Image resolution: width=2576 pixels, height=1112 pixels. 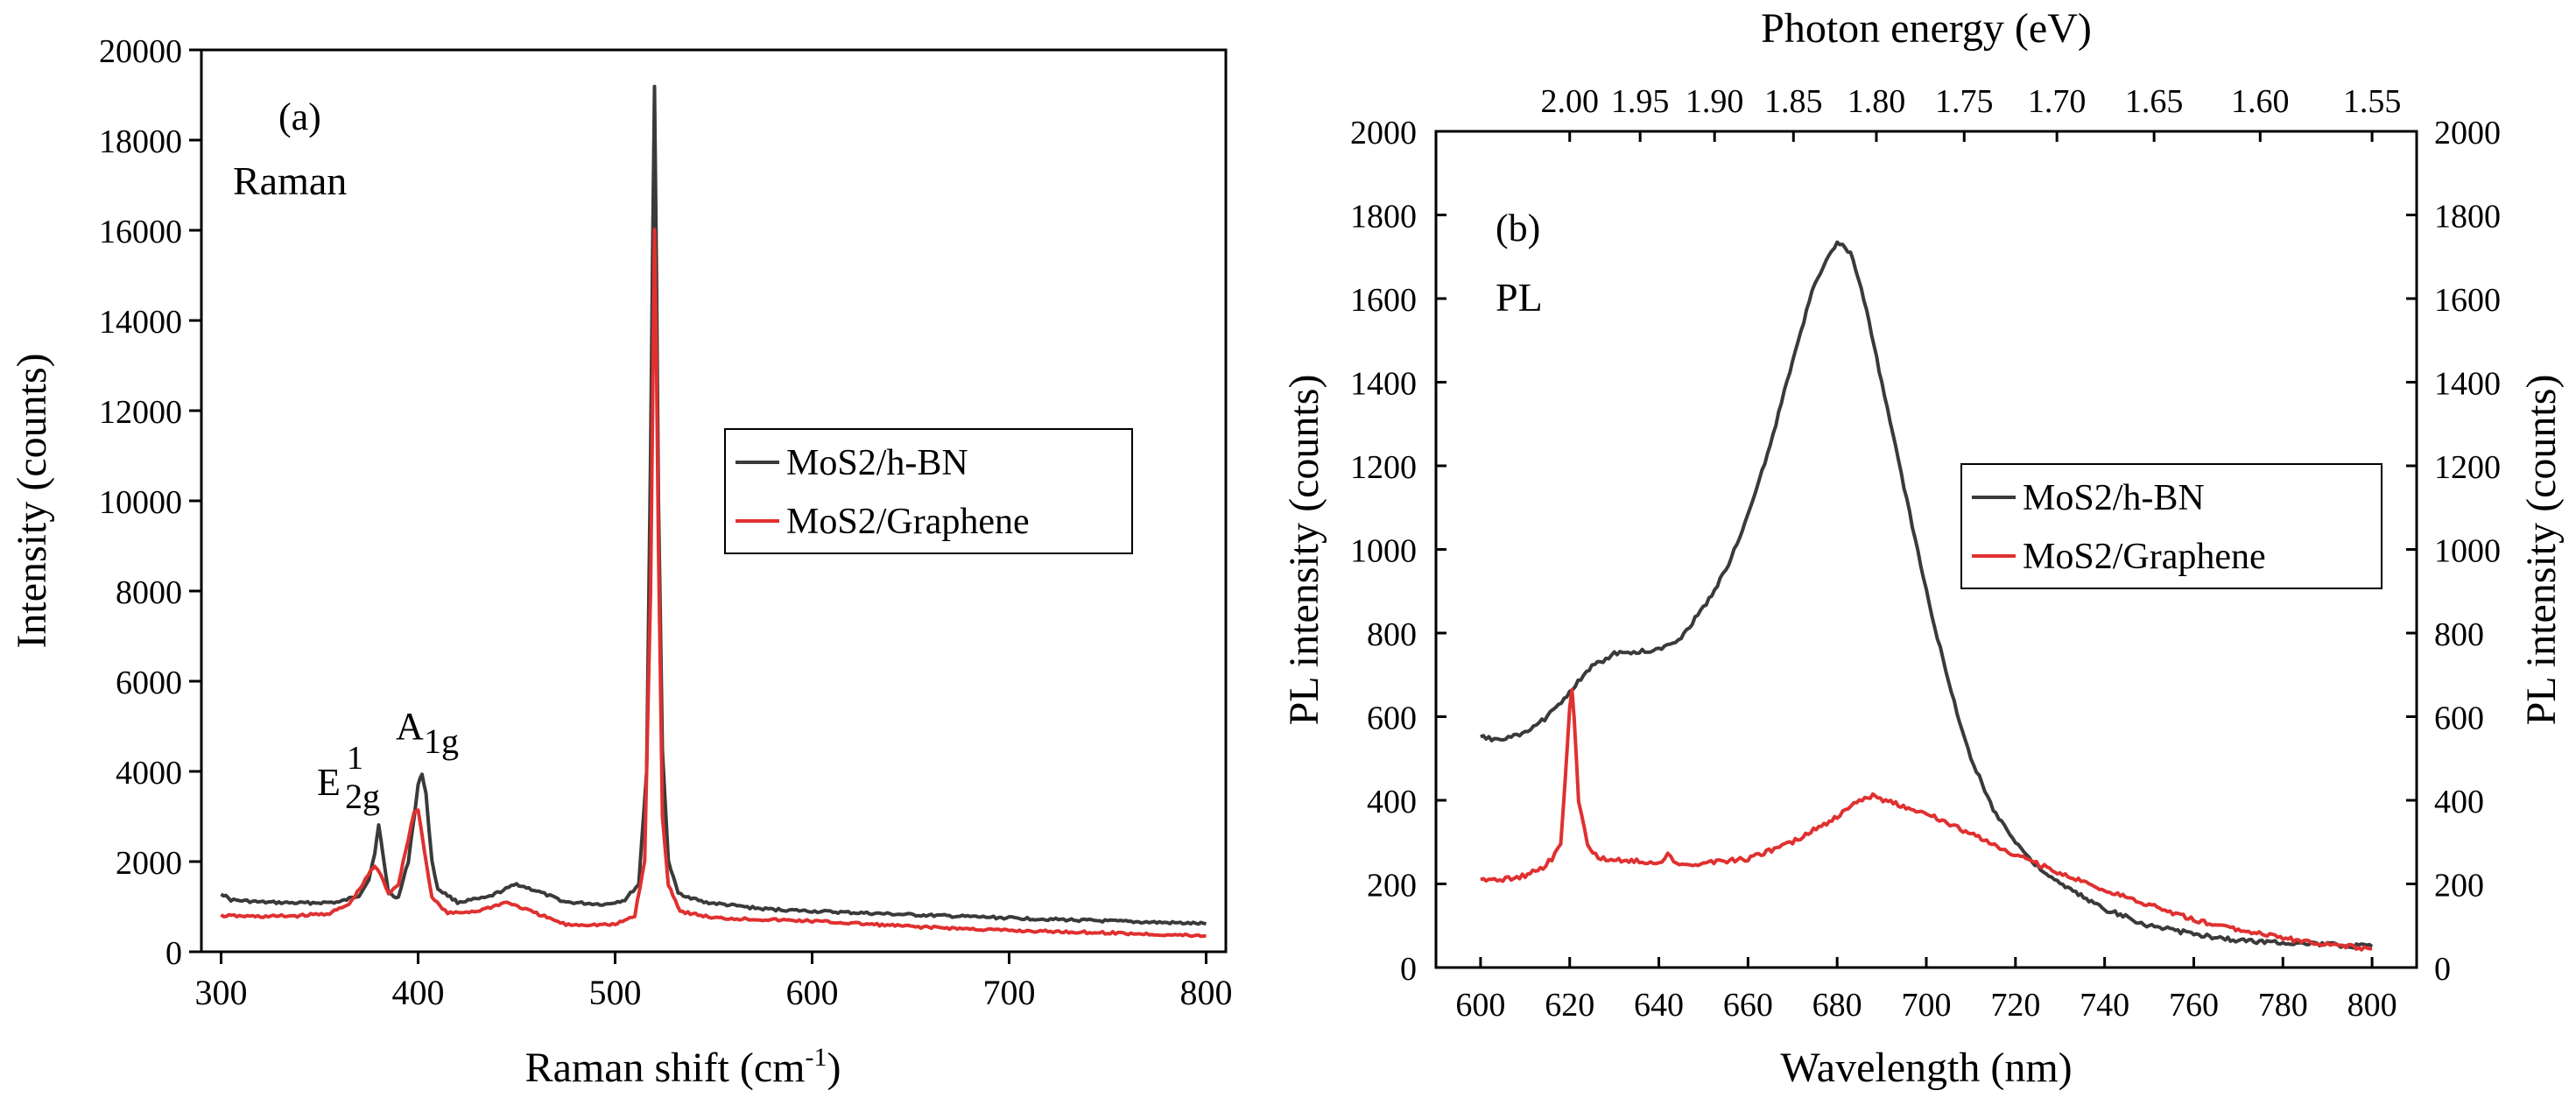 I want to click on top-x-tick-label: 2.00, so click(x=1569, y=102).